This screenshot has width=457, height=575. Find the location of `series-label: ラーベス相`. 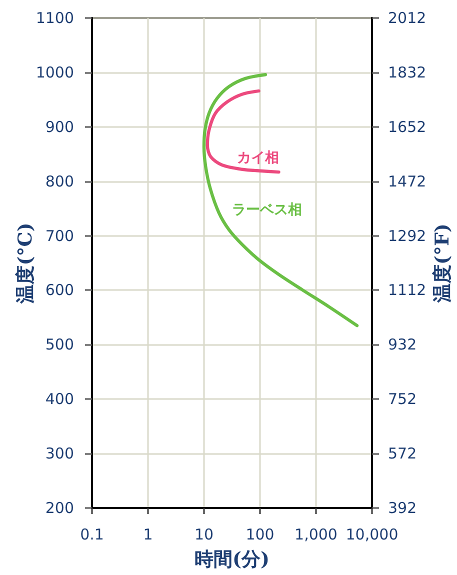

series-label: ラーベス相 is located at coordinates (267, 210).